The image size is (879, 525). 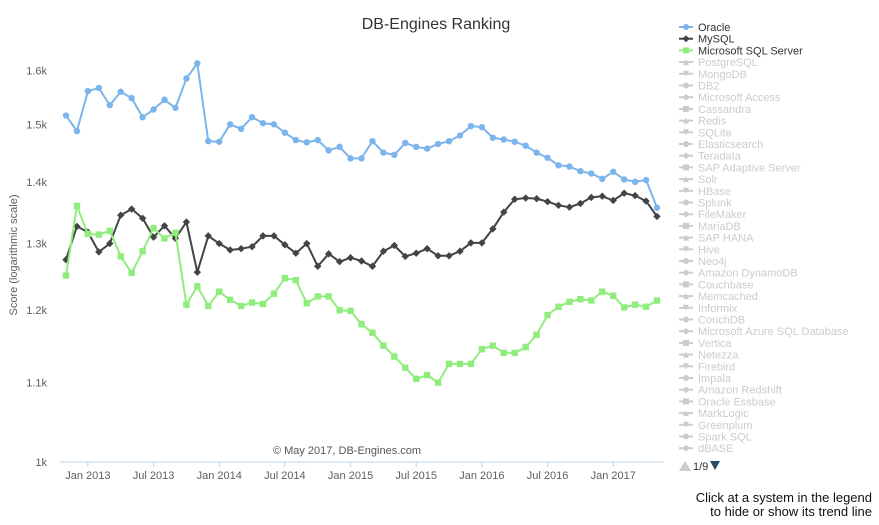 What do you see at coordinates (347, 451) in the screenshot?
I see `credit-text: © May 2017, DB-Engines.com` at bounding box center [347, 451].